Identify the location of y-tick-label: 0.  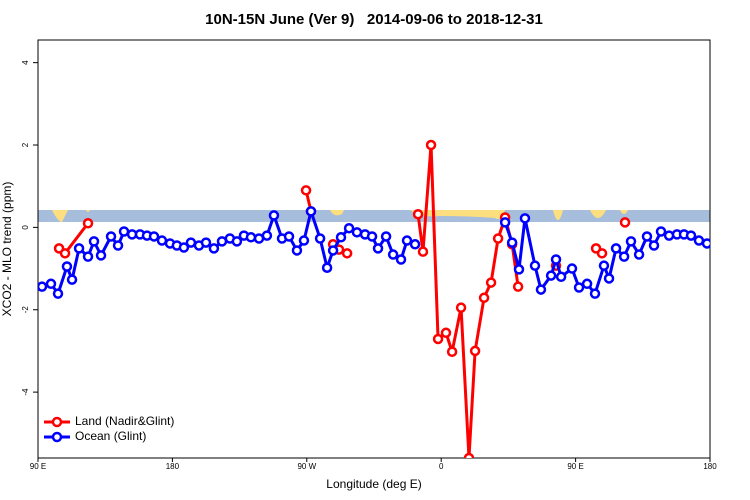
(25, 227).